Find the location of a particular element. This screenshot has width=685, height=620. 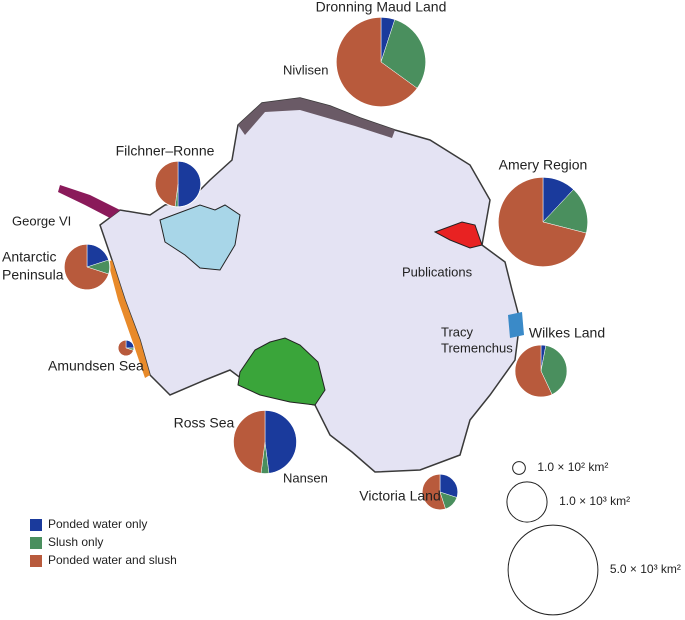

region-label: Filchner–Ronne is located at coordinates (165, 151).